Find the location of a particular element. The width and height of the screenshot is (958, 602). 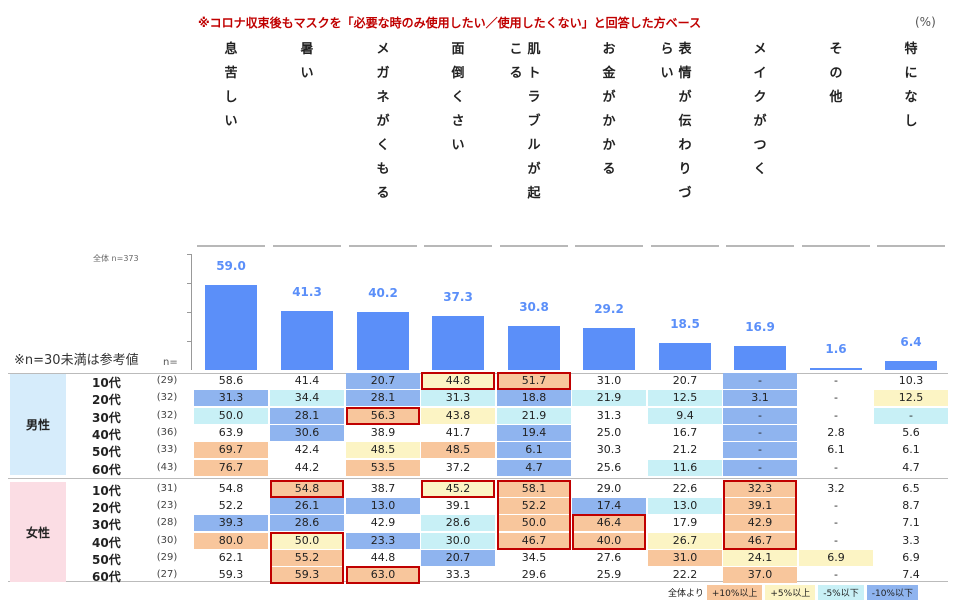

table-separator is located at coordinates (478, 581).